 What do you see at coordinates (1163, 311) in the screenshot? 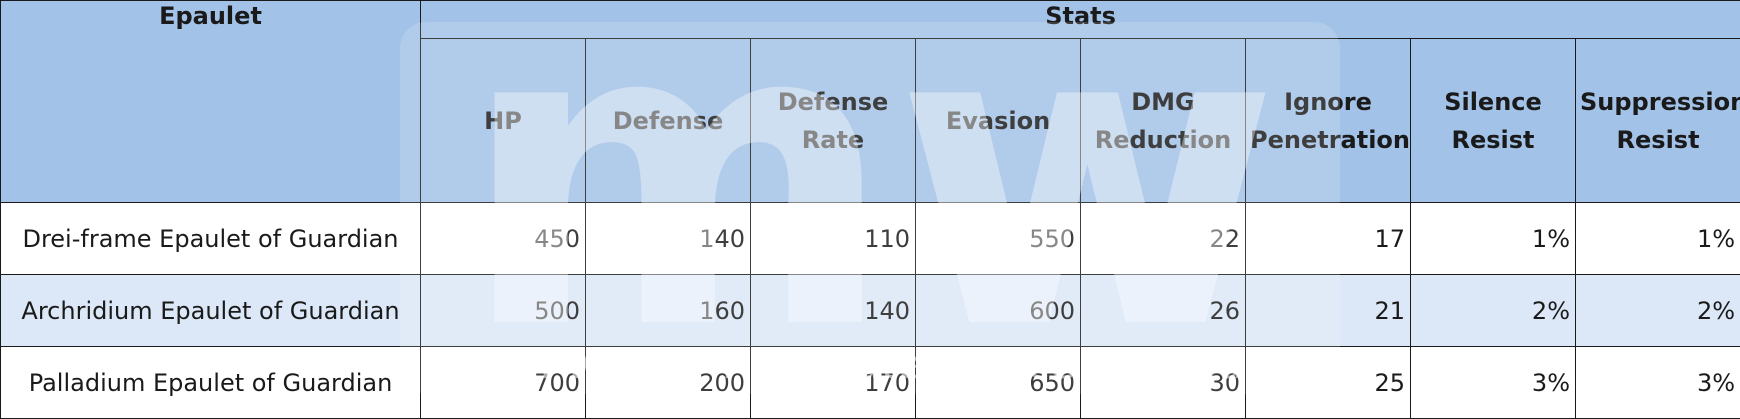
I see `dmg-reduction-value: 26` at bounding box center [1163, 311].